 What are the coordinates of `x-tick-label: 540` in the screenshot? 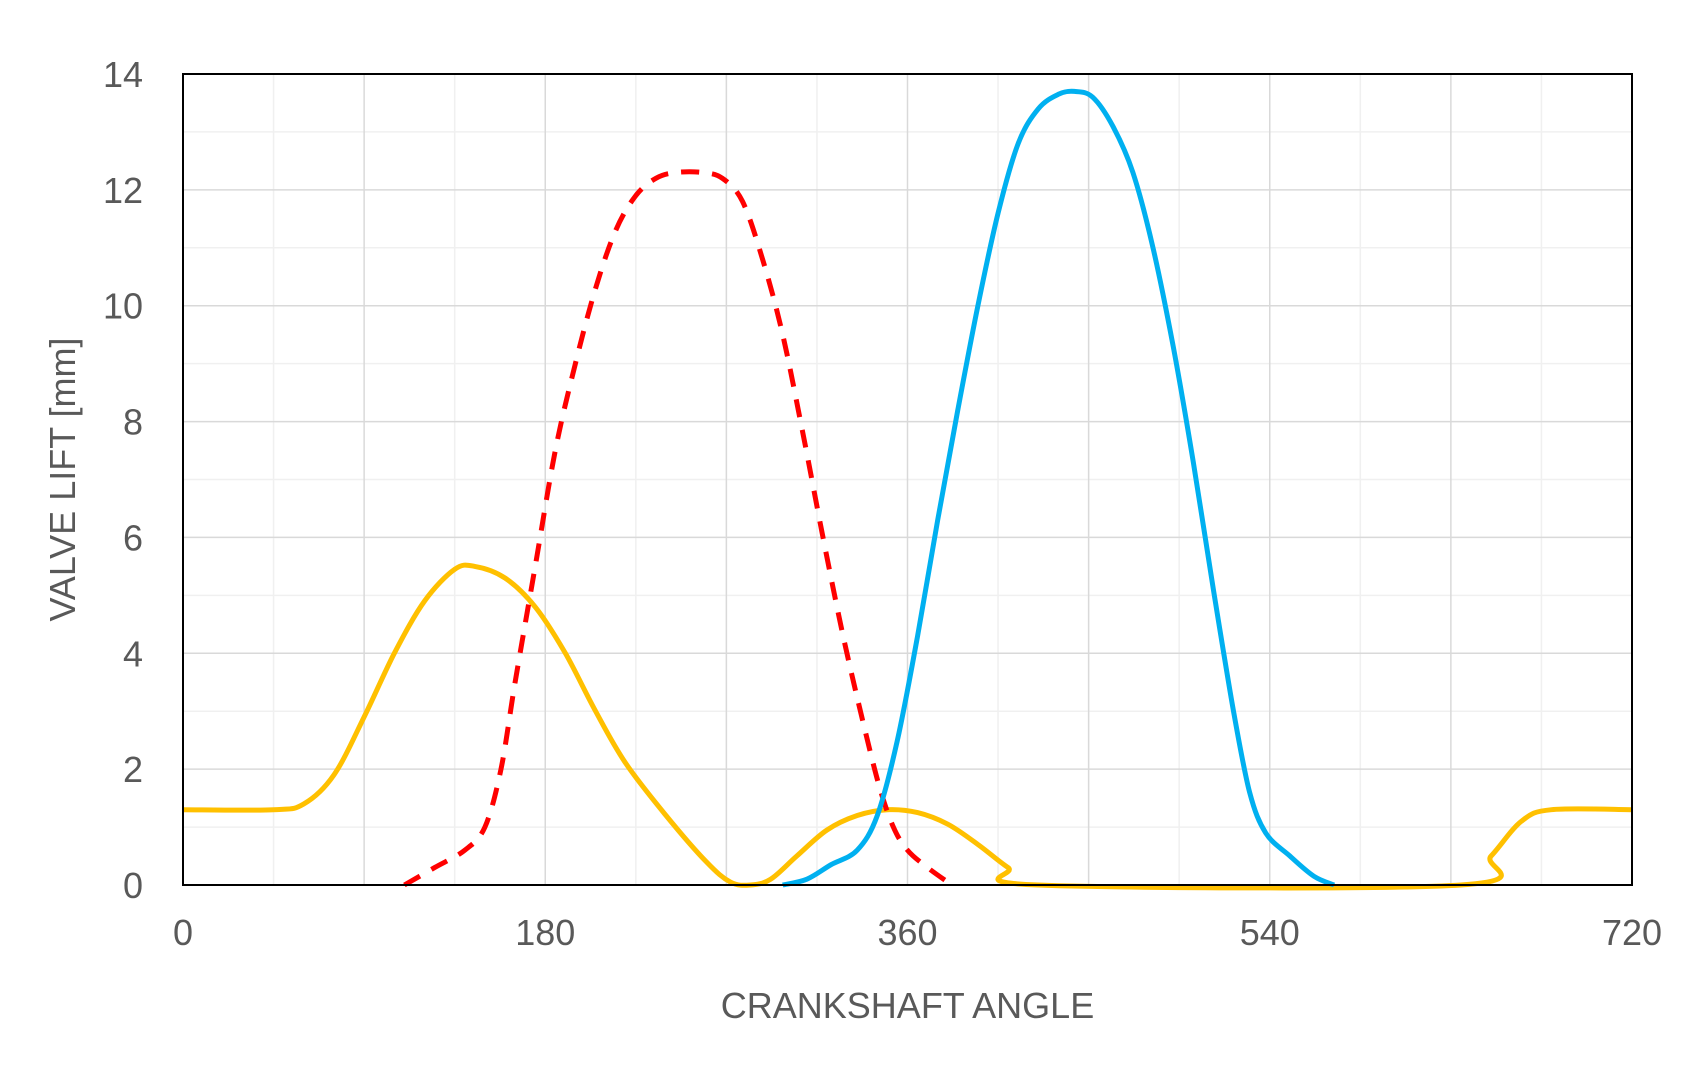 It's located at (1270, 932).